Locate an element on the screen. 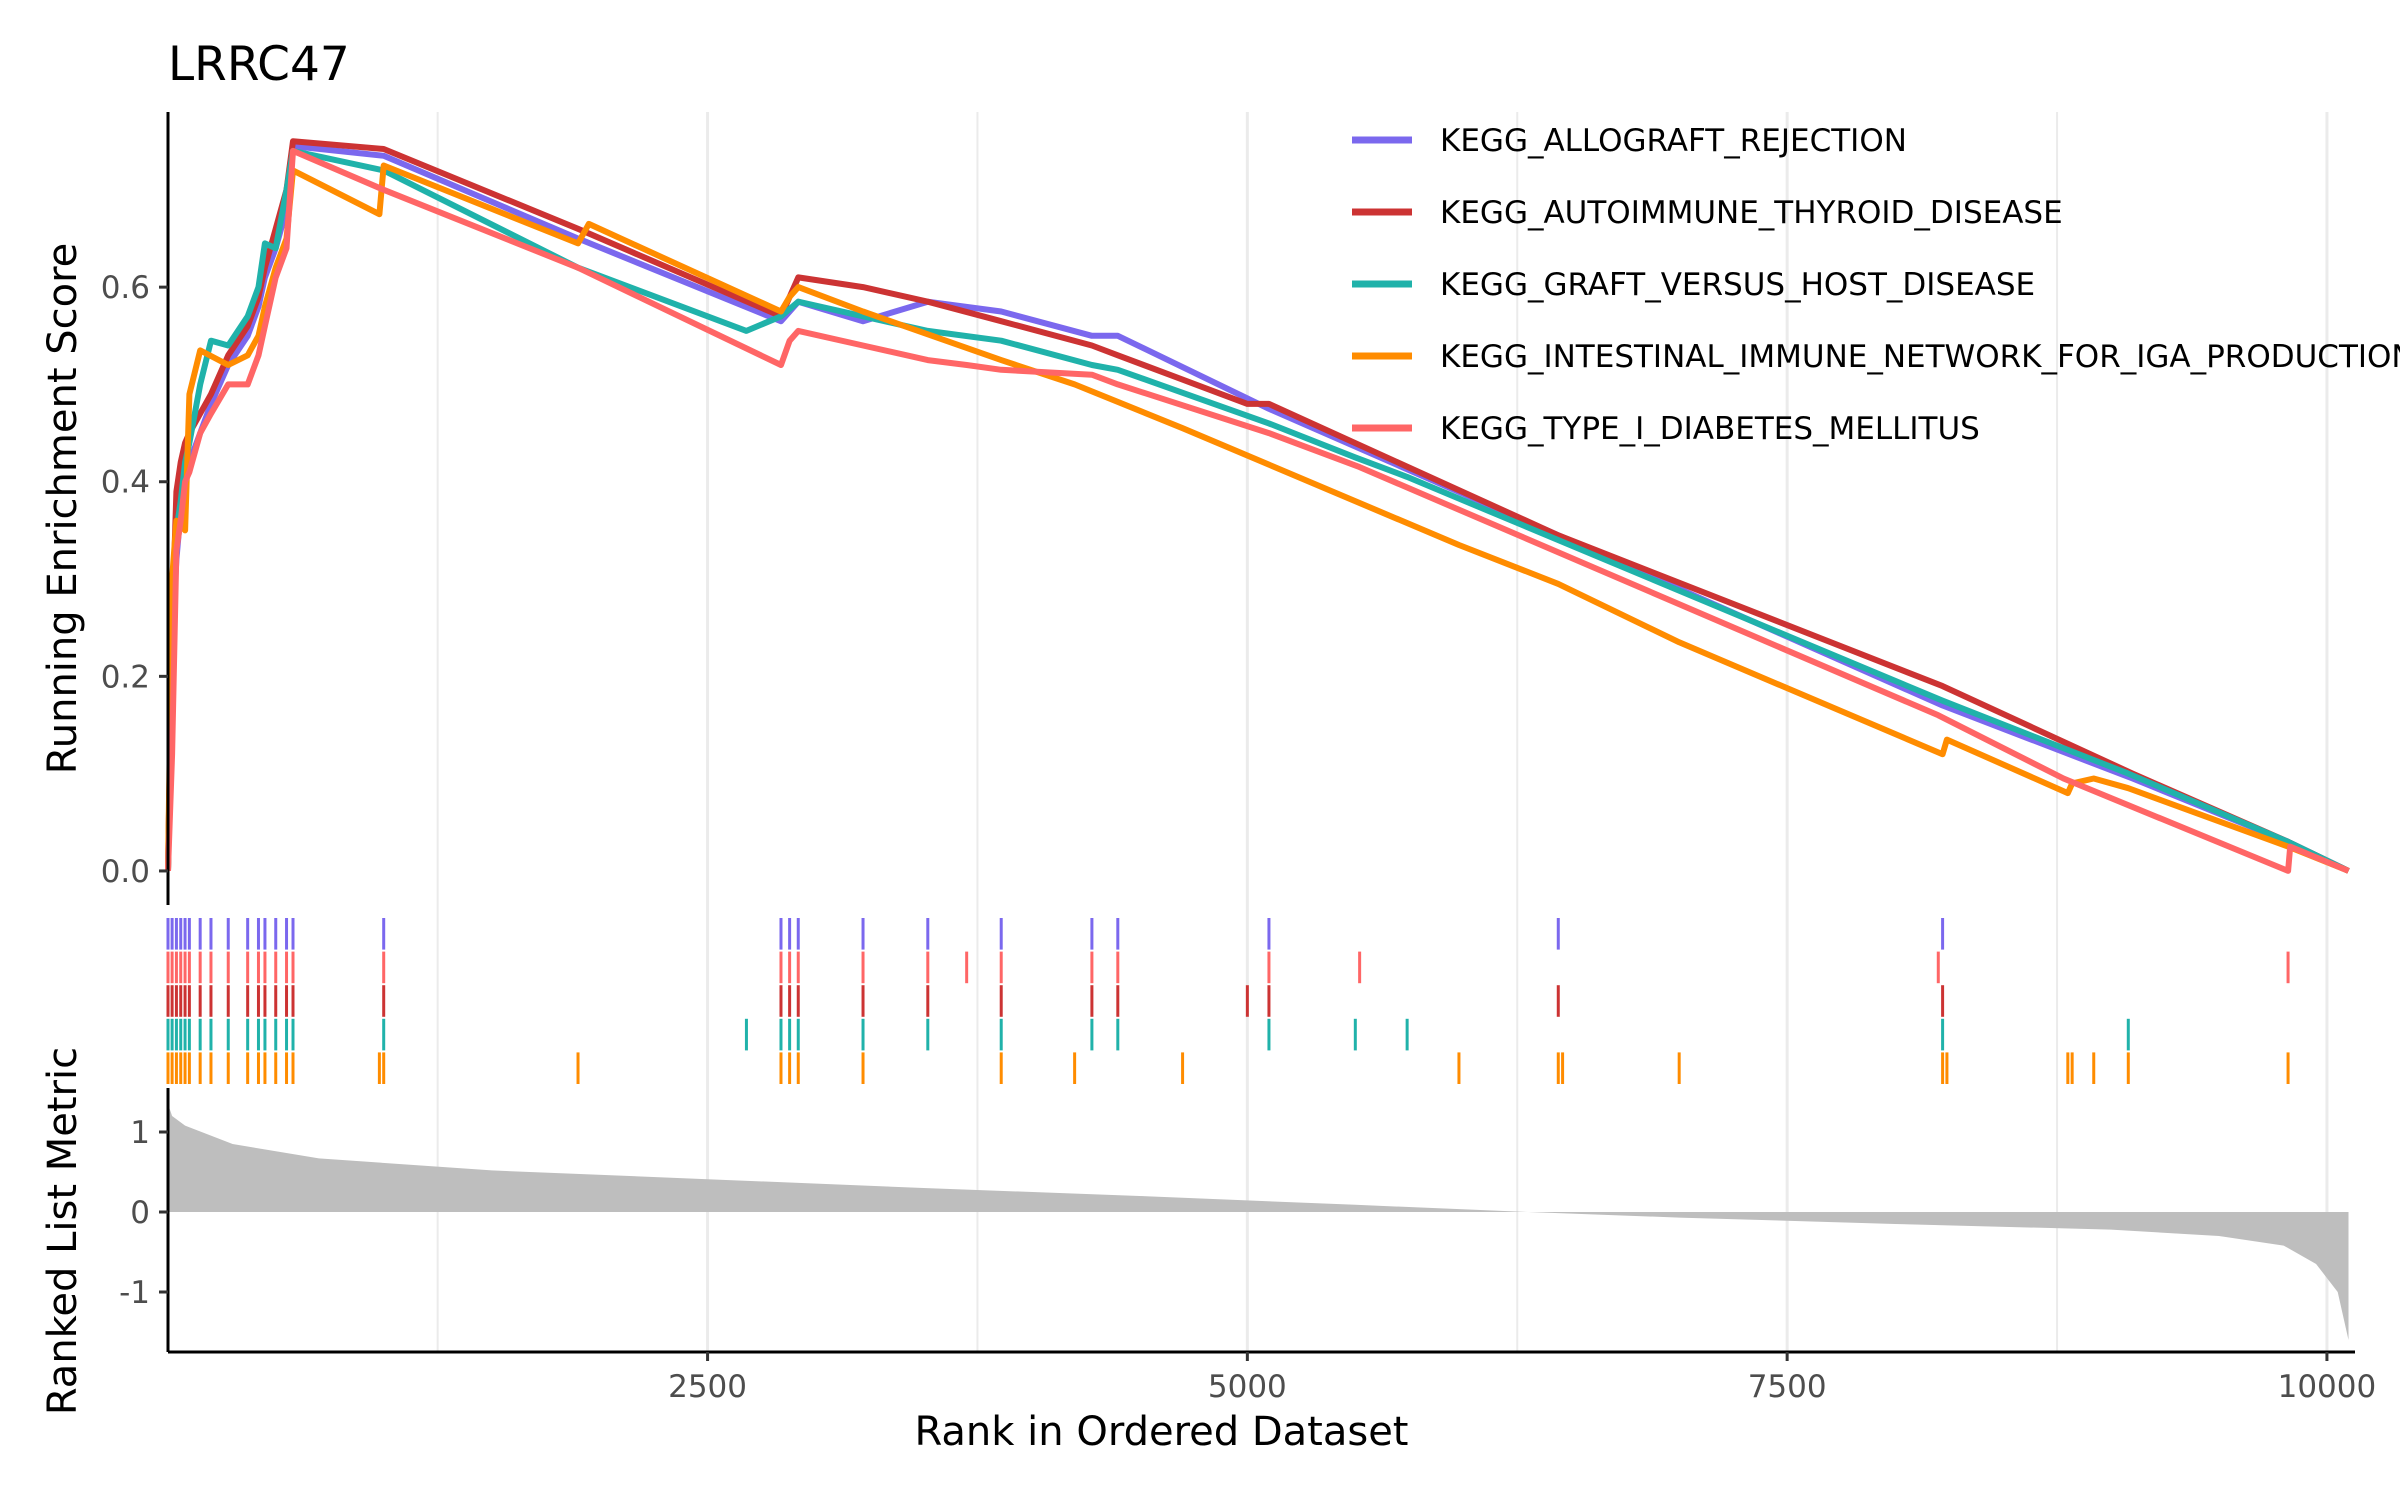 Image resolution: width=2400 pixels, height=1500 pixels. x-tick-label: 10000 is located at coordinates (2327, 1387).